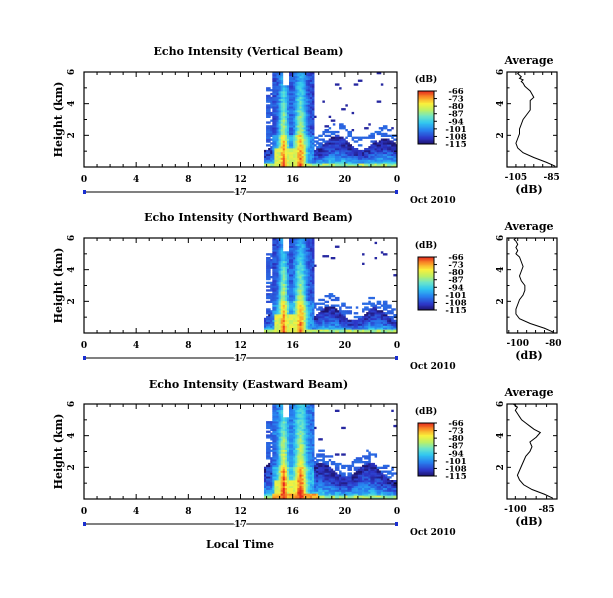 This screenshot has width=613, height=598. I want to click on colorbar-segment, so click(426, 127).